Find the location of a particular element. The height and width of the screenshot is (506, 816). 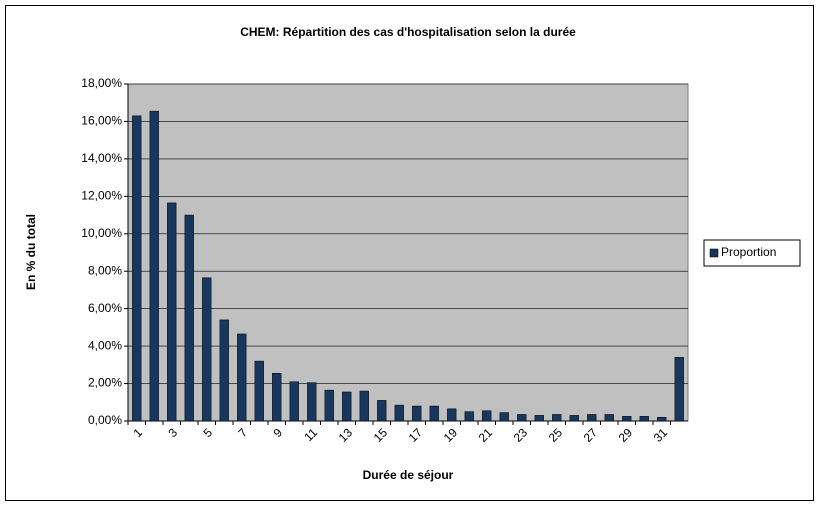

y-tick-label: 8,00% is located at coordinates (105, 270).